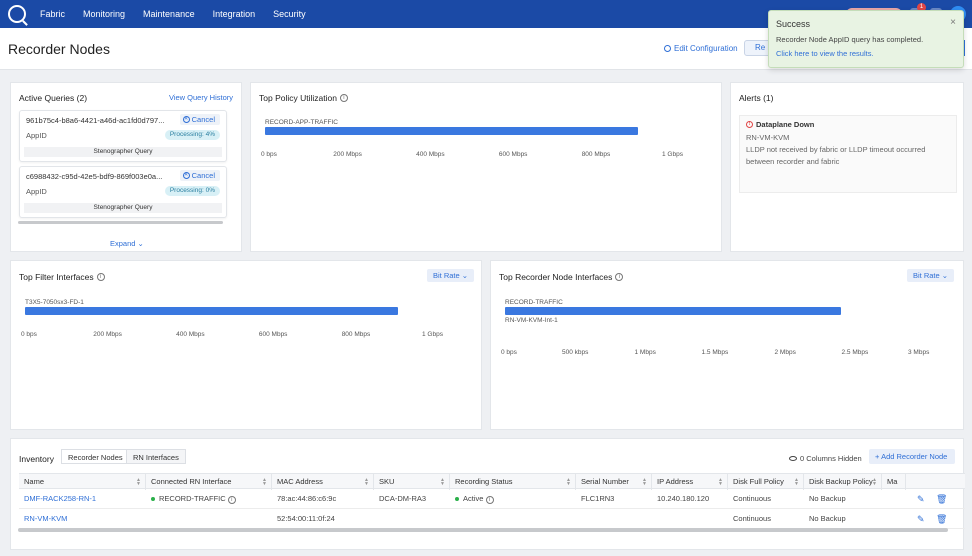  Describe the element at coordinates (614, 482) in the screenshot. I see `column-header-serial-number: Serial Number ▲ ▼` at that location.